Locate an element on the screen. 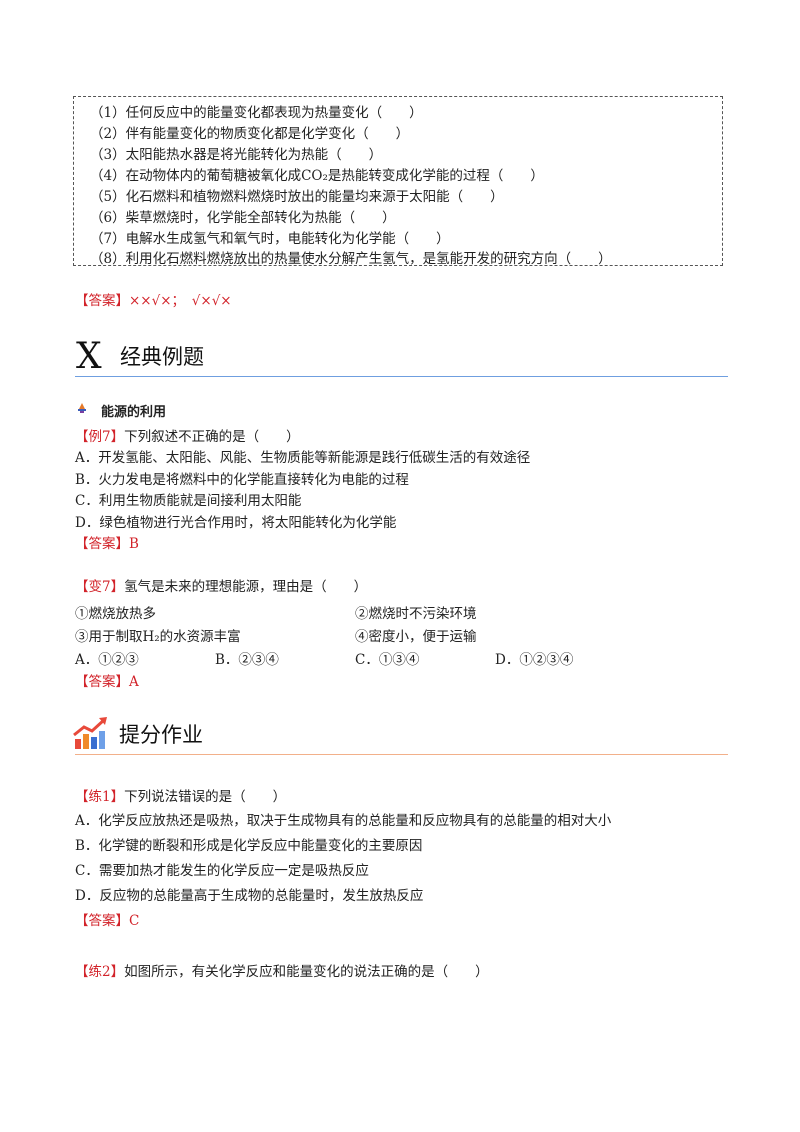  quiz-item: （4）在动物体内的葡萄糖被氧化成CO₂是热能转变成化学能的过程（ ） is located at coordinates (317, 176).